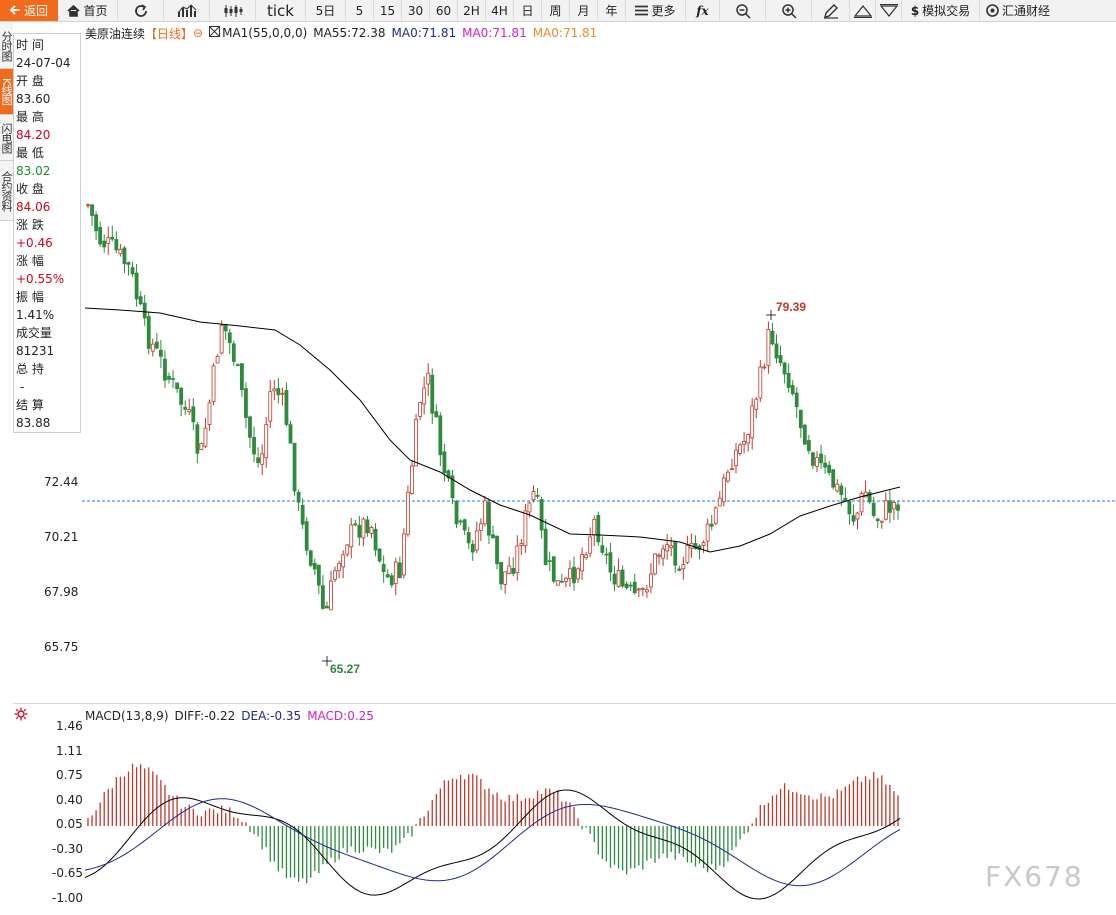 The height and width of the screenshot is (915, 1116). I want to click on zoom-in-button, so click(789, 10).